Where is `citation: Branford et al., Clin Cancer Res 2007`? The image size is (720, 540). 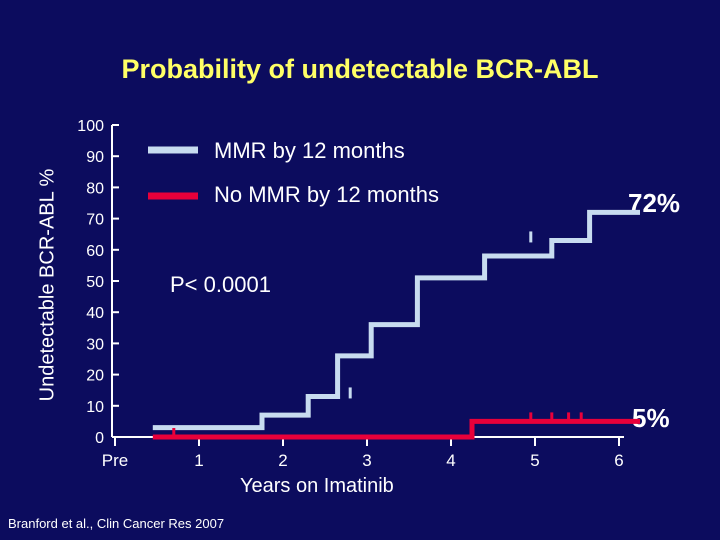
citation: Branford et al., Clin Cancer Res 2007 is located at coordinates (116, 523).